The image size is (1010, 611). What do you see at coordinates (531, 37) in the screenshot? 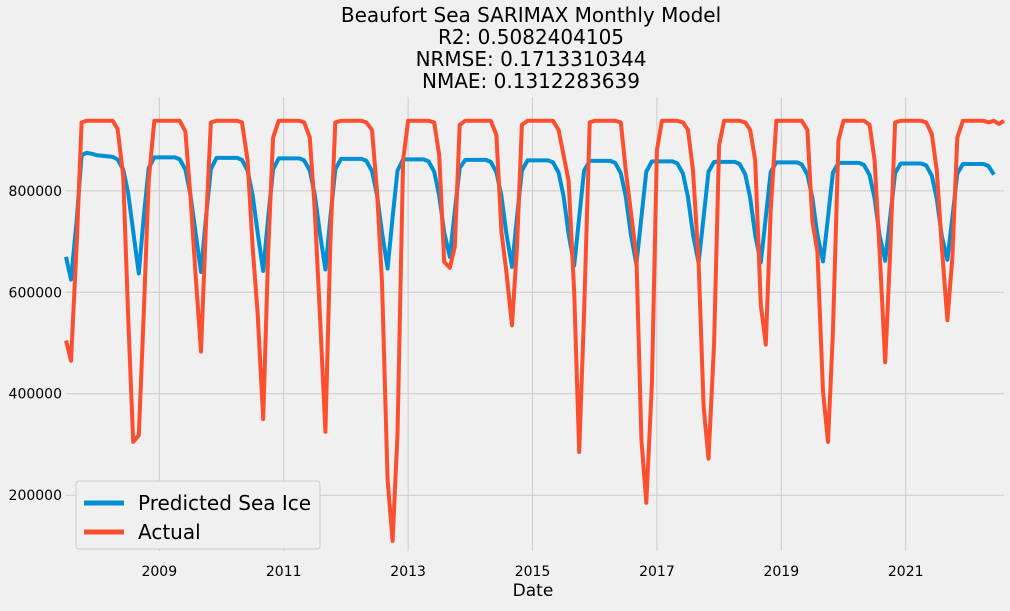
I see `chart-title-line-2: R2: 0.5082404105` at bounding box center [531, 37].